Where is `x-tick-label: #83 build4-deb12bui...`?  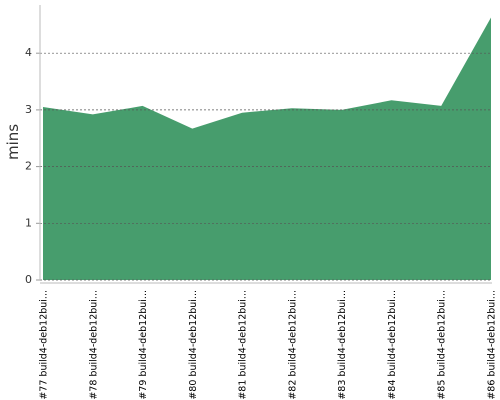
x-tick-label: #83 build4-deb12bui... is located at coordinates (342, 345).